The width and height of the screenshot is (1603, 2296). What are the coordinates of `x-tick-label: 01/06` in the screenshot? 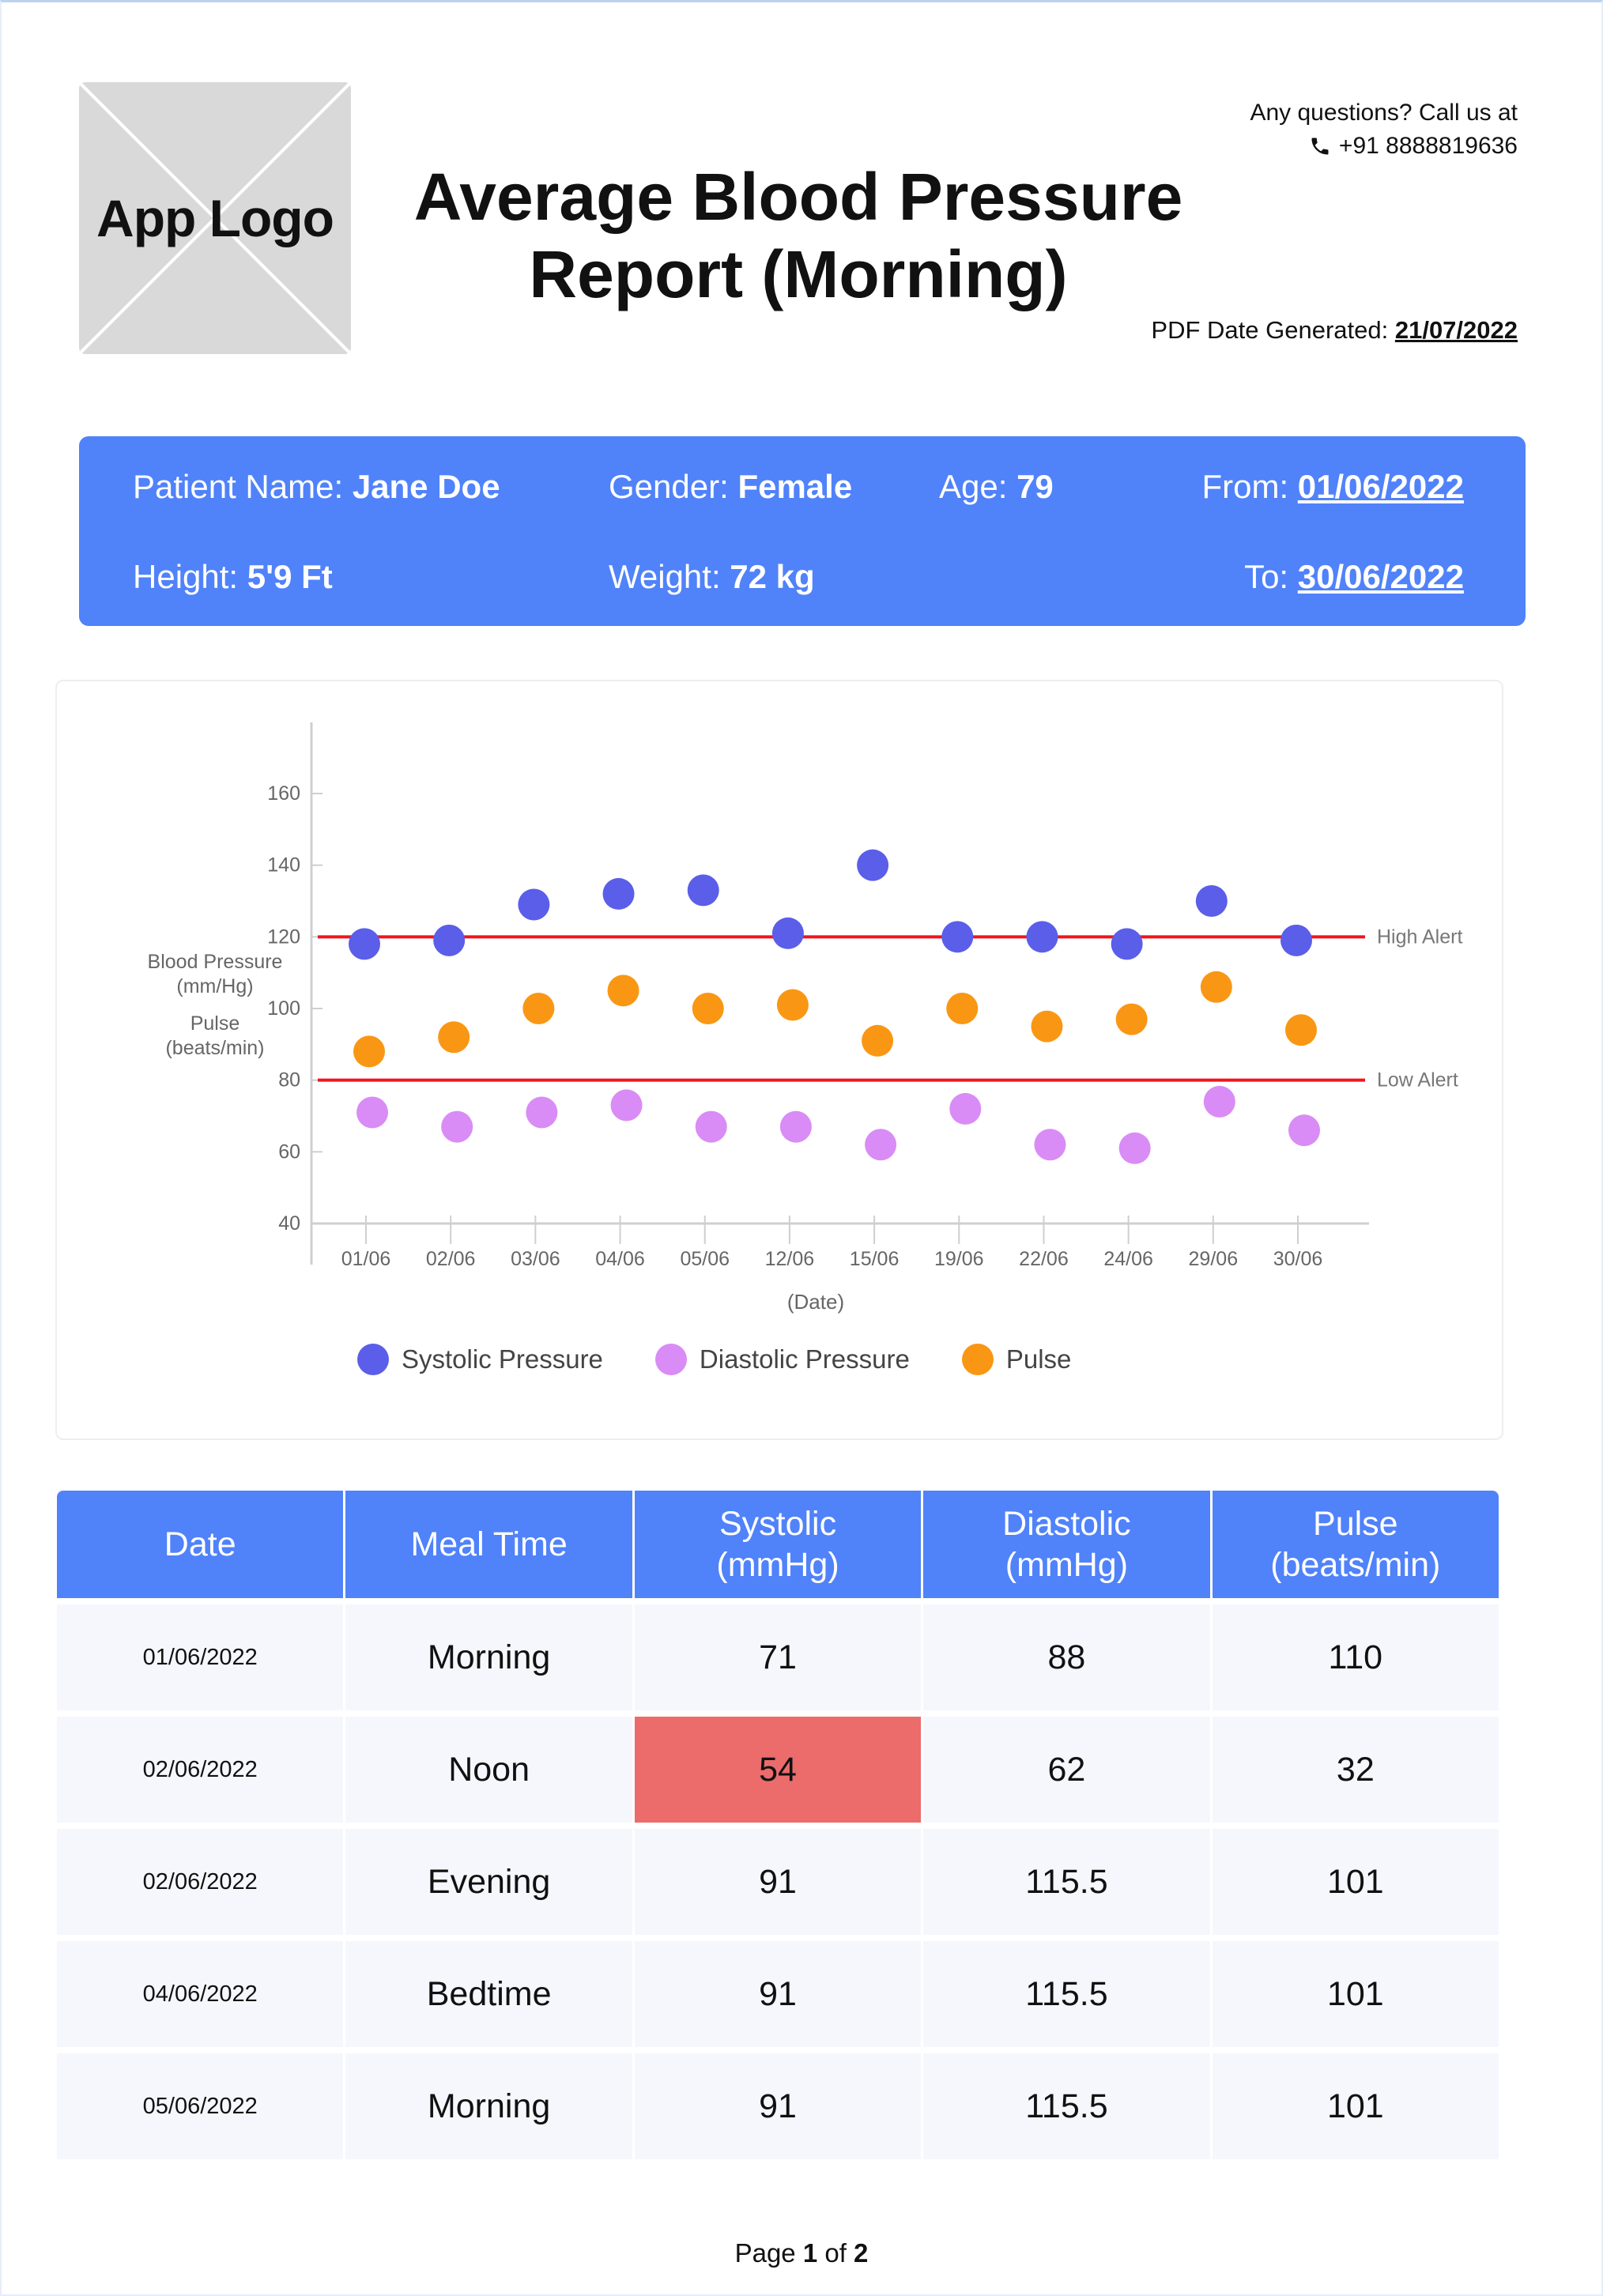 It's located at (366, 1259).